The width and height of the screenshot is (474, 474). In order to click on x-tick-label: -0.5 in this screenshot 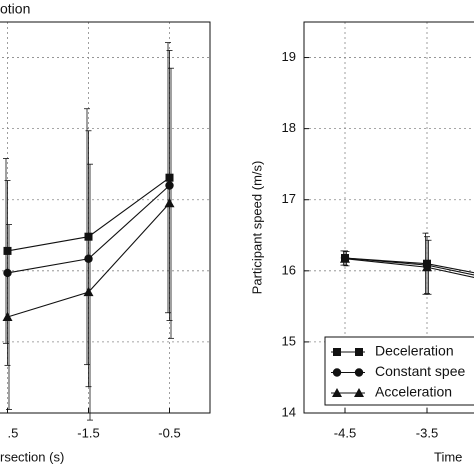, I will do `click(169, 432)`.